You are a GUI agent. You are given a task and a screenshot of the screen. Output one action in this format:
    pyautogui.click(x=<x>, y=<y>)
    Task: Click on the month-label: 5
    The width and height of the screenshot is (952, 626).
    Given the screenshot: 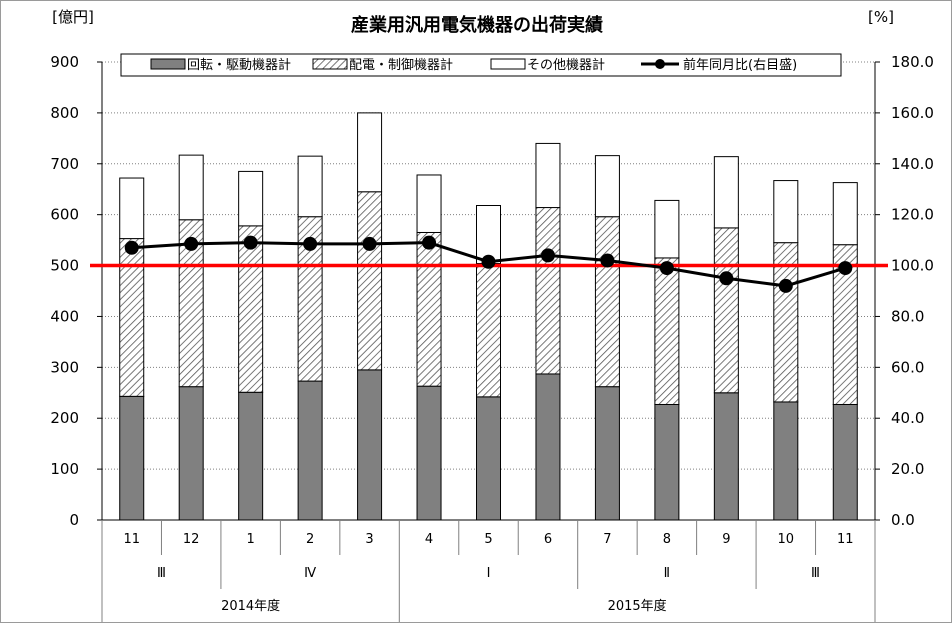 What is the action you would take?
    pyautogui.click(x=488, y=539)
    